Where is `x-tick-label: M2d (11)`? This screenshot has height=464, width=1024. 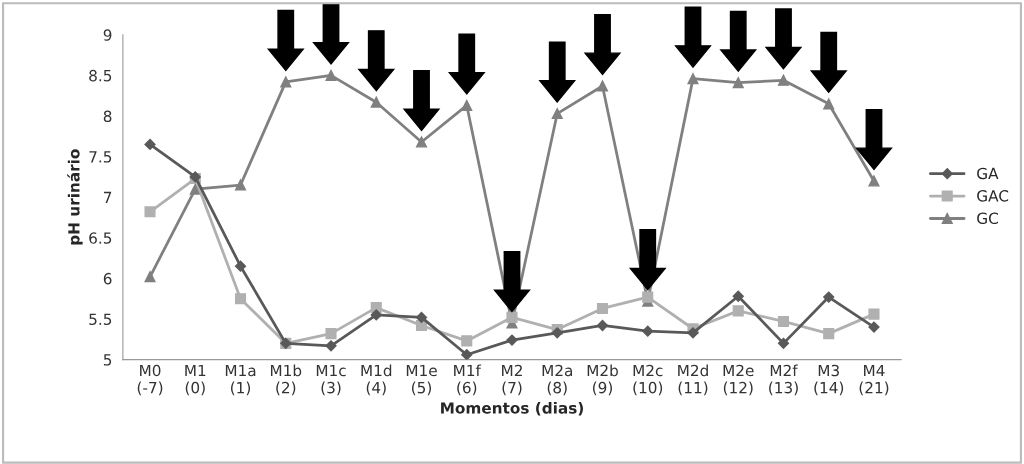
x-tick-label: M2d (11) is located at coordinates (693, 380).